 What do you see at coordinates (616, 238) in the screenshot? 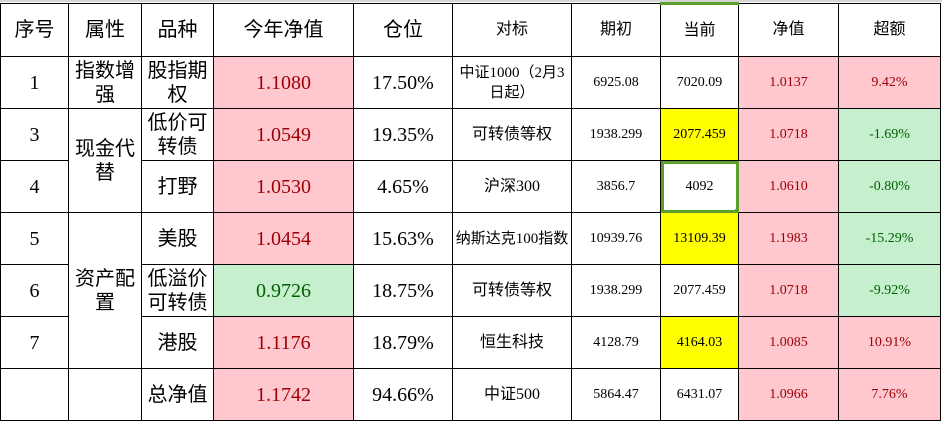
I see `cell-start: 10939.76` at bounding box center [616, 238].